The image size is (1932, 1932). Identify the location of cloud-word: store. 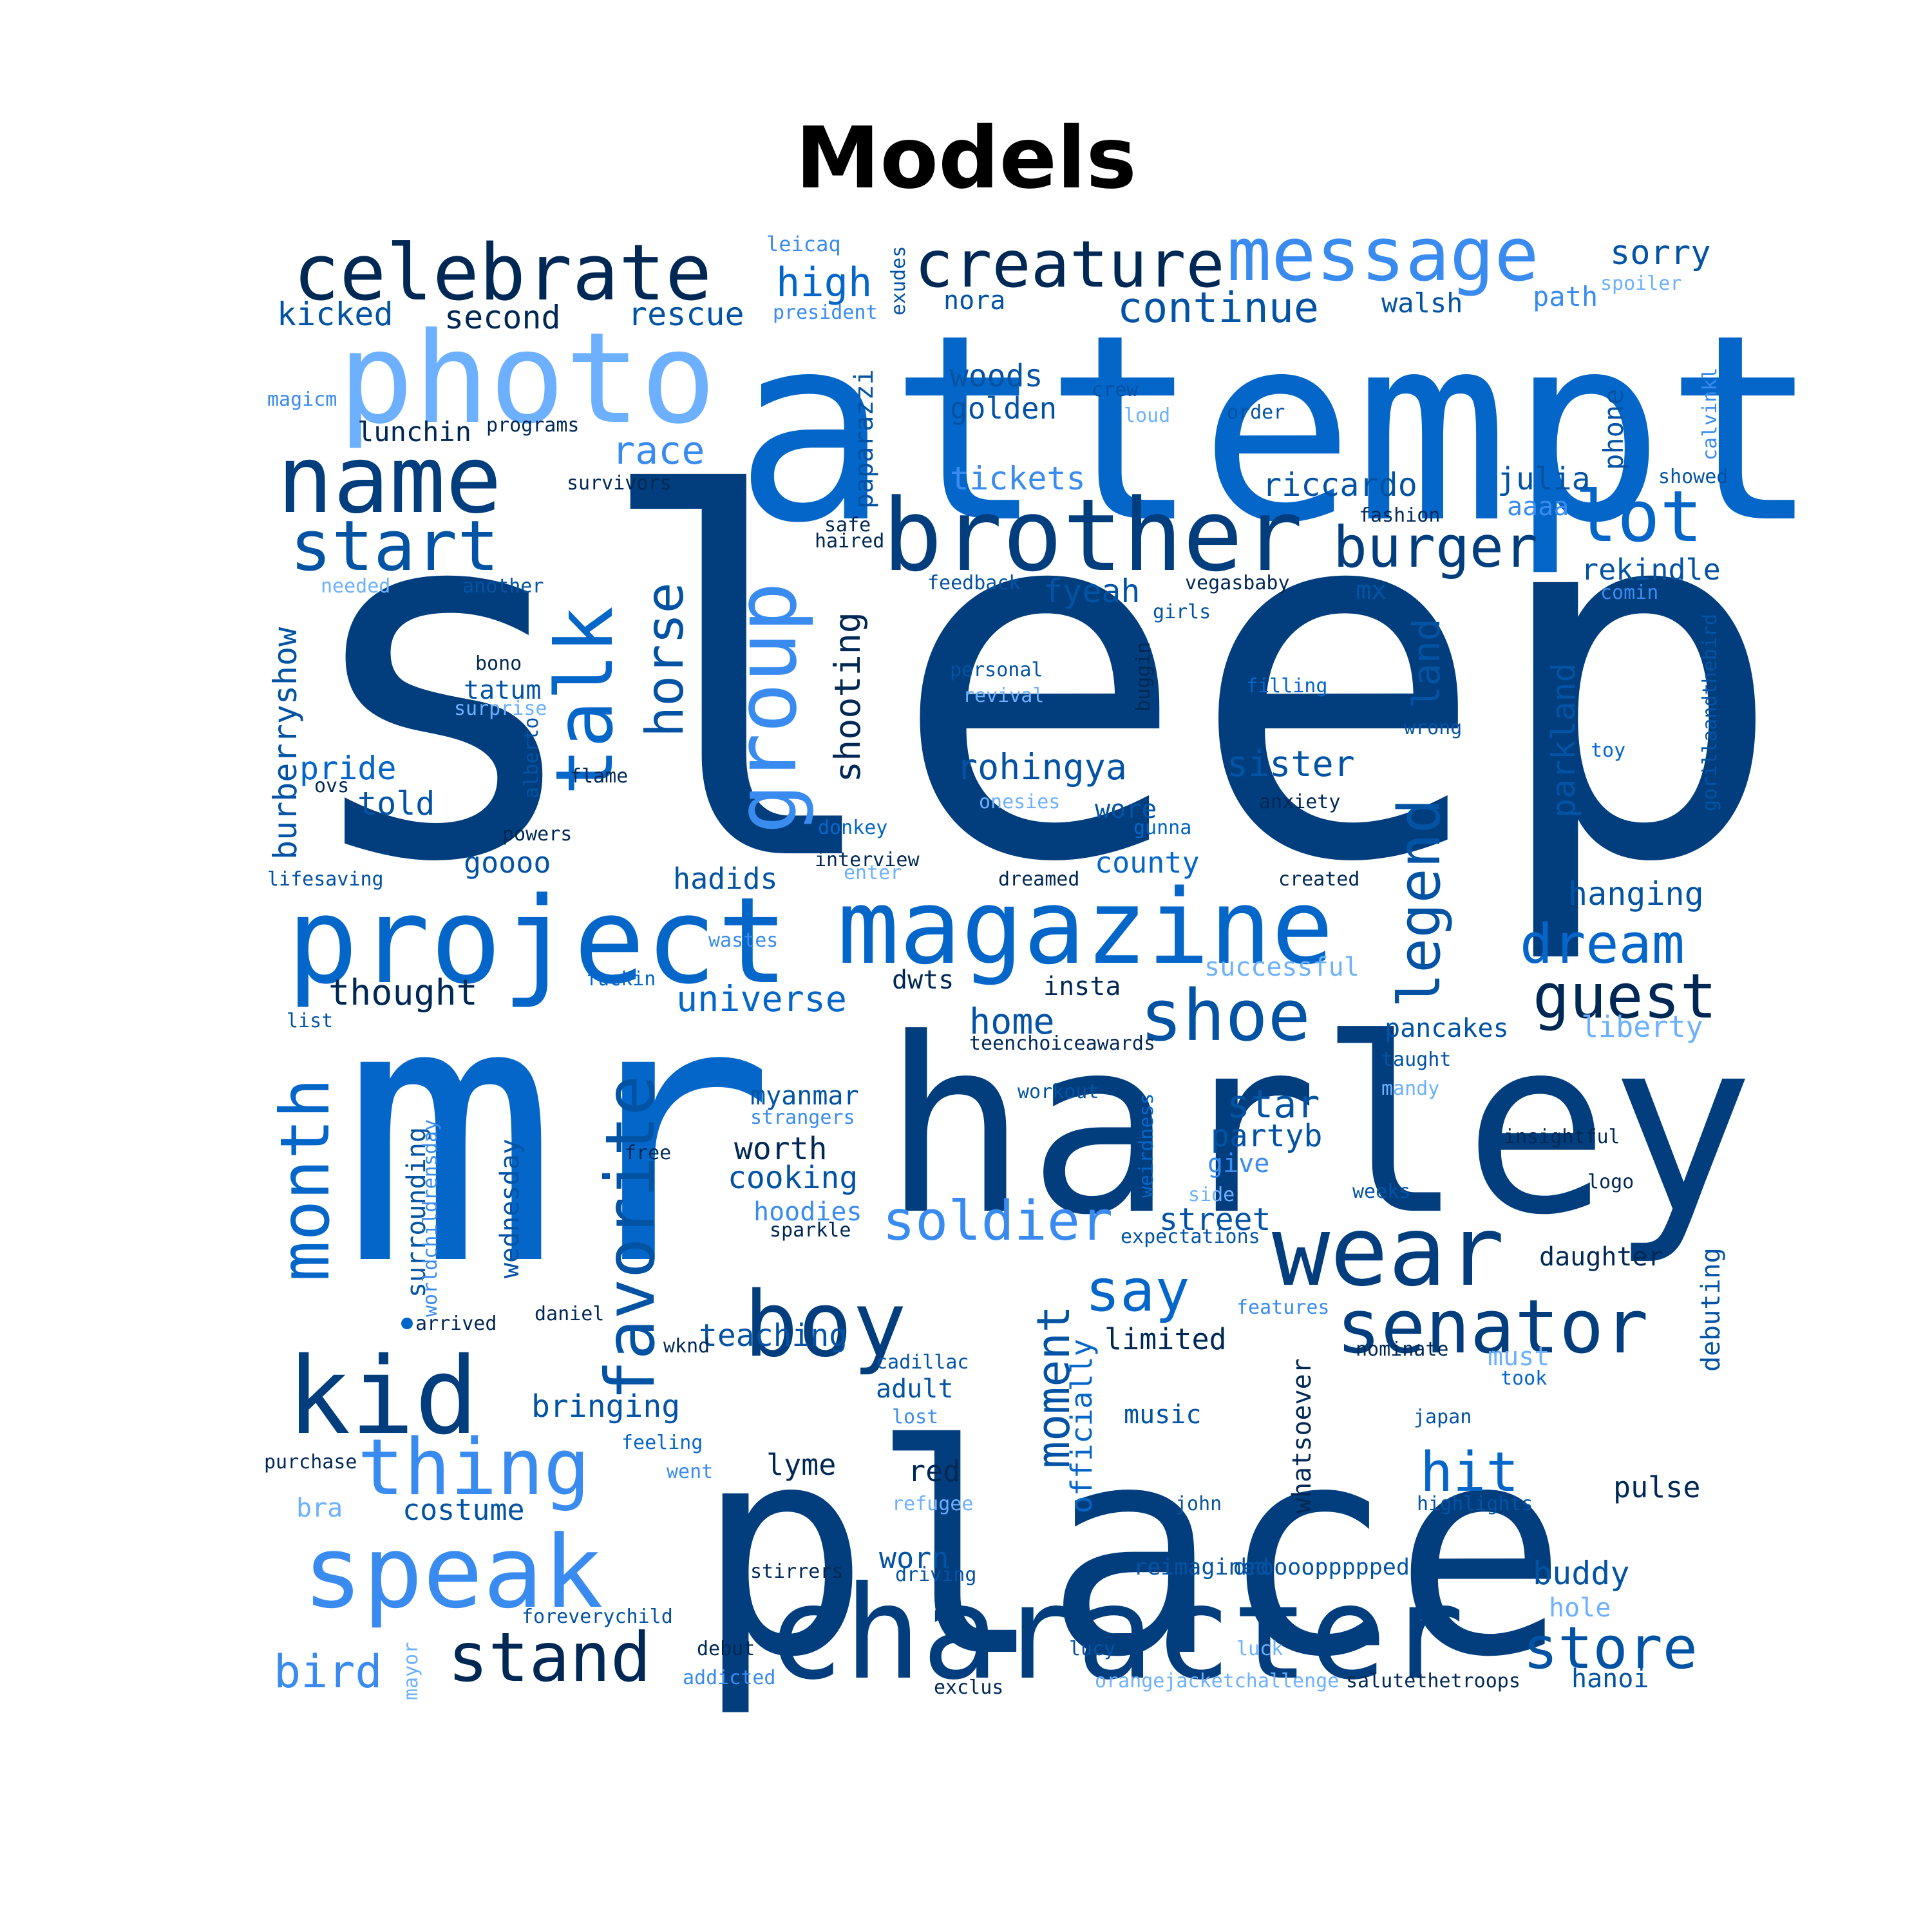
(1610, 1649).